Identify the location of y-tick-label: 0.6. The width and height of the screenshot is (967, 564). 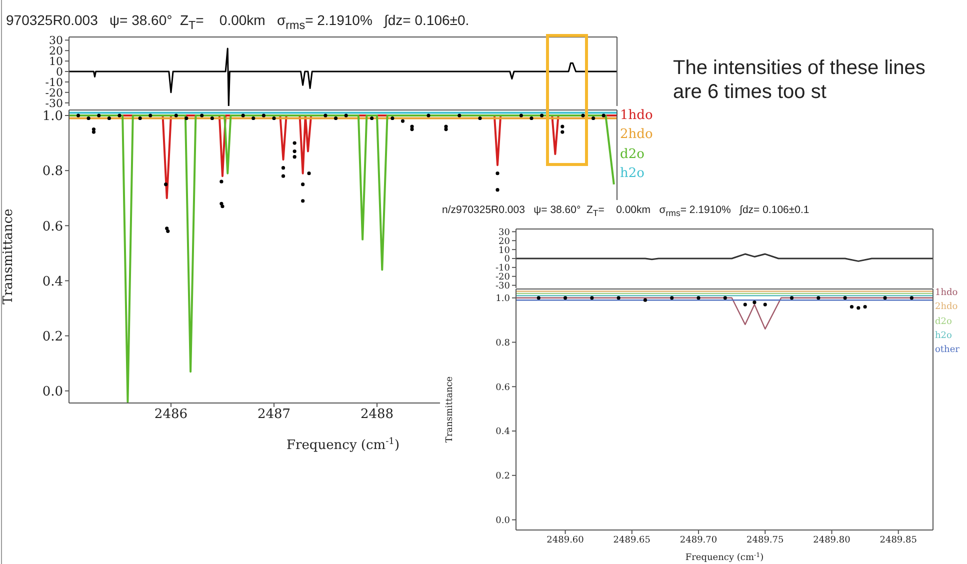
(503, 387).